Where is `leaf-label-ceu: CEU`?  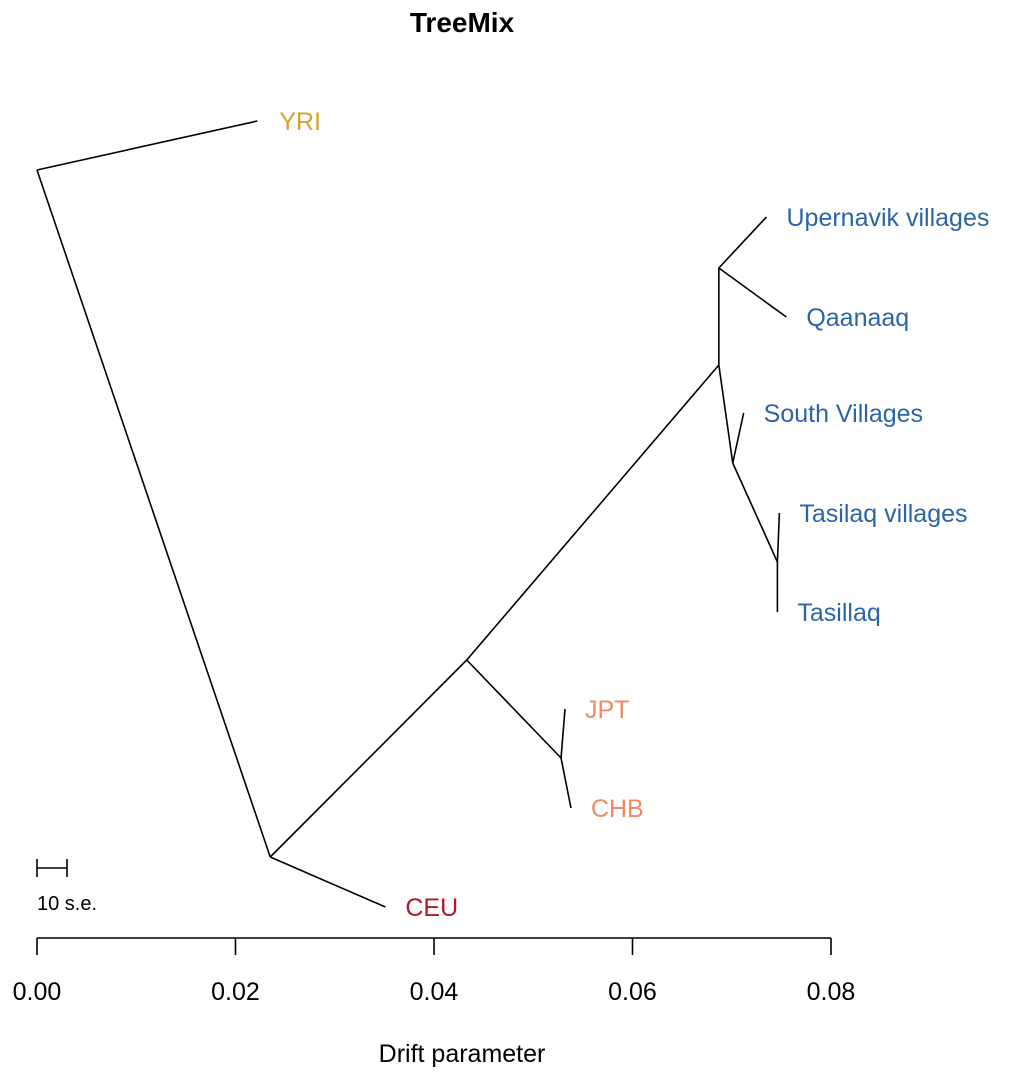 leaf-label-ceu: CEU is located at coordinates (431, 908).